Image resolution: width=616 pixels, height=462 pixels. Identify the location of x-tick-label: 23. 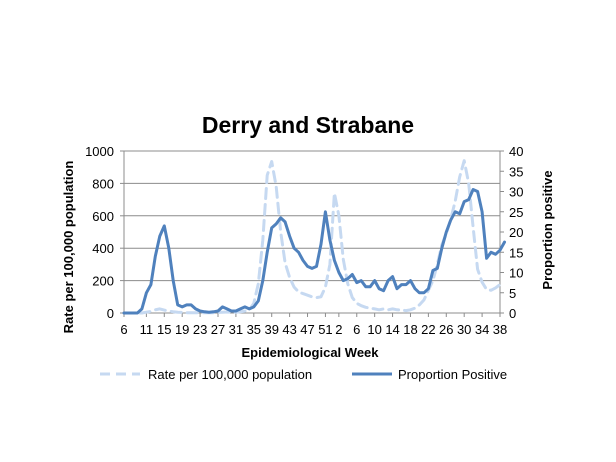
(200, 329).